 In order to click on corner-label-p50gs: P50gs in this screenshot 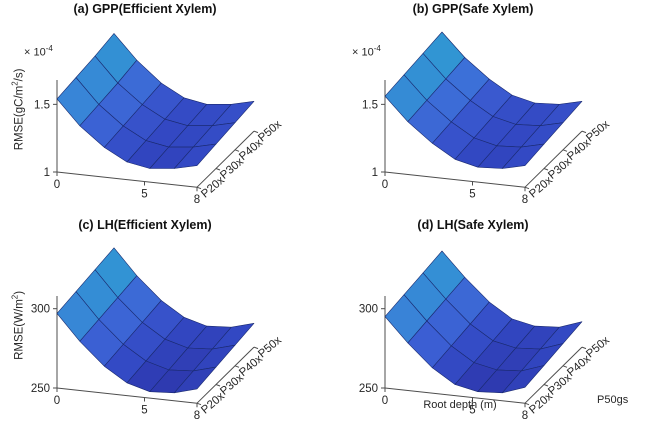, I will do `click(613, 400)`.